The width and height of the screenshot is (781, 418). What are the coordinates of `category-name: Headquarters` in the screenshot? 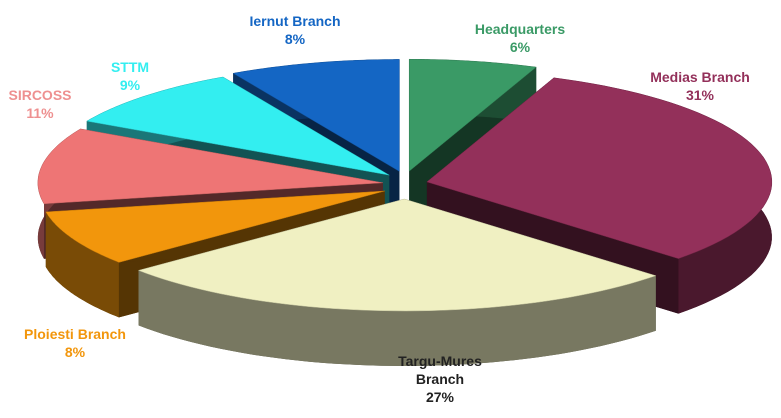 It's located at (520, 29).